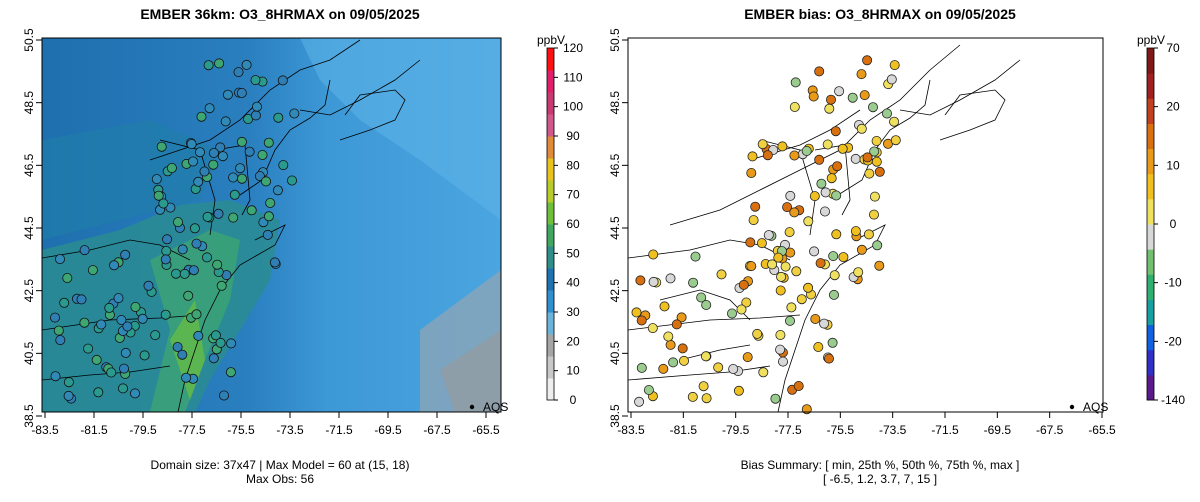  I want to click on aqs-legend-label: AQS, so click(1096, 407).